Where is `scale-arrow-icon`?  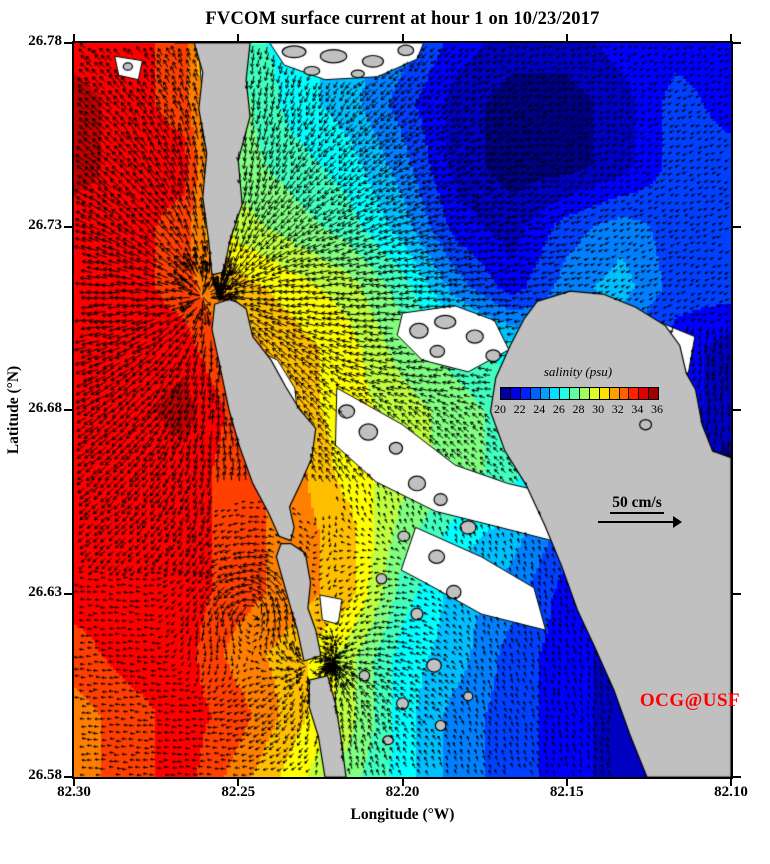 scale-arrow-icon is located at coordinates (636, 522).